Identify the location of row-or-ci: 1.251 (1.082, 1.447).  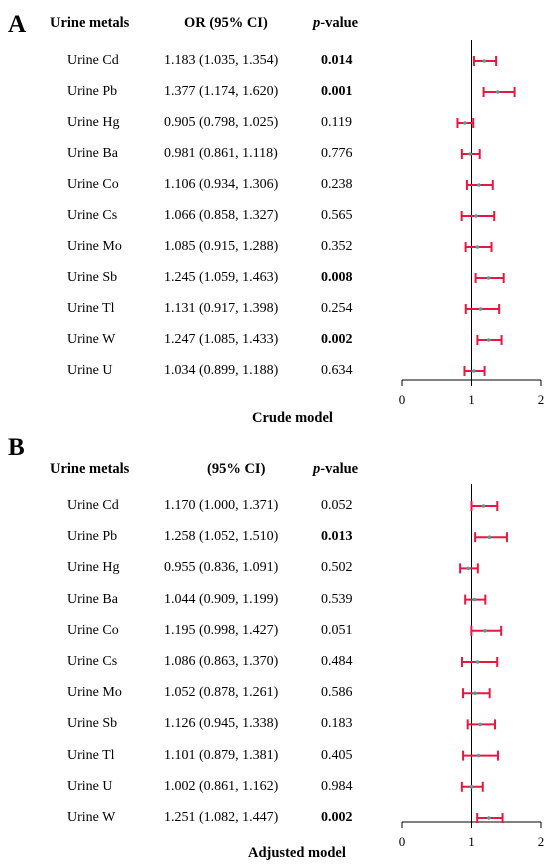
(221, 817).